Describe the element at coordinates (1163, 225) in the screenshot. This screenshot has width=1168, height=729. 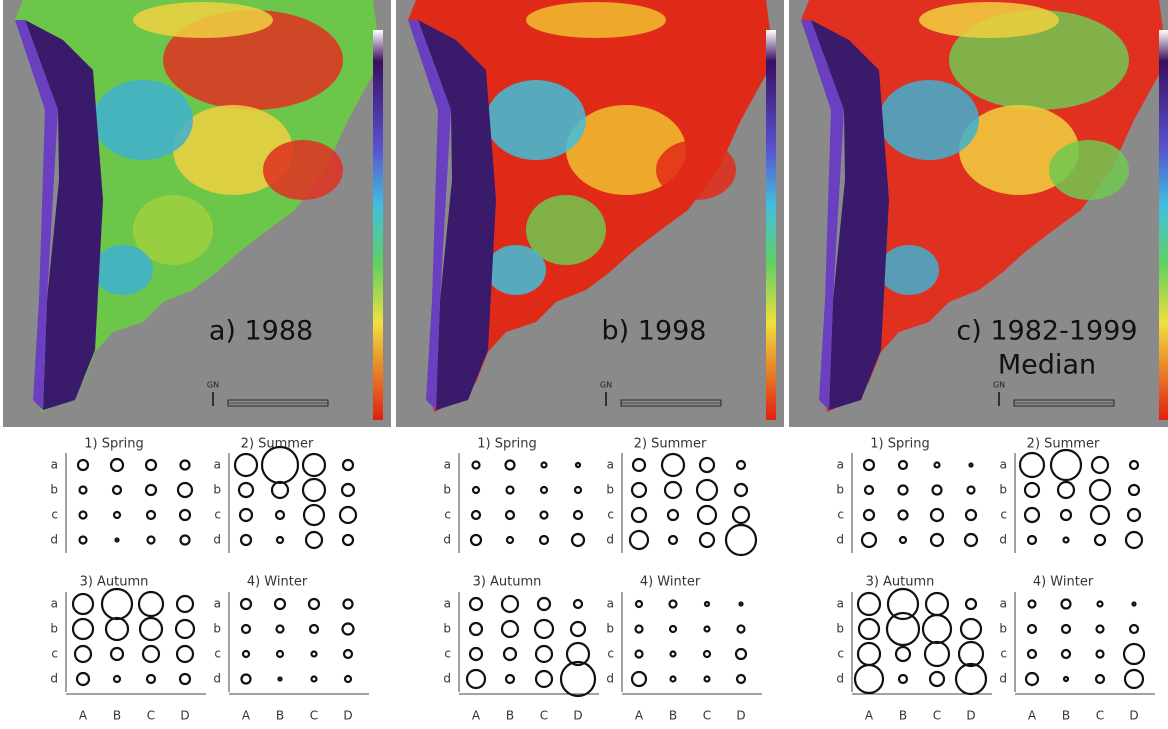
I see `colorbar` at that location.